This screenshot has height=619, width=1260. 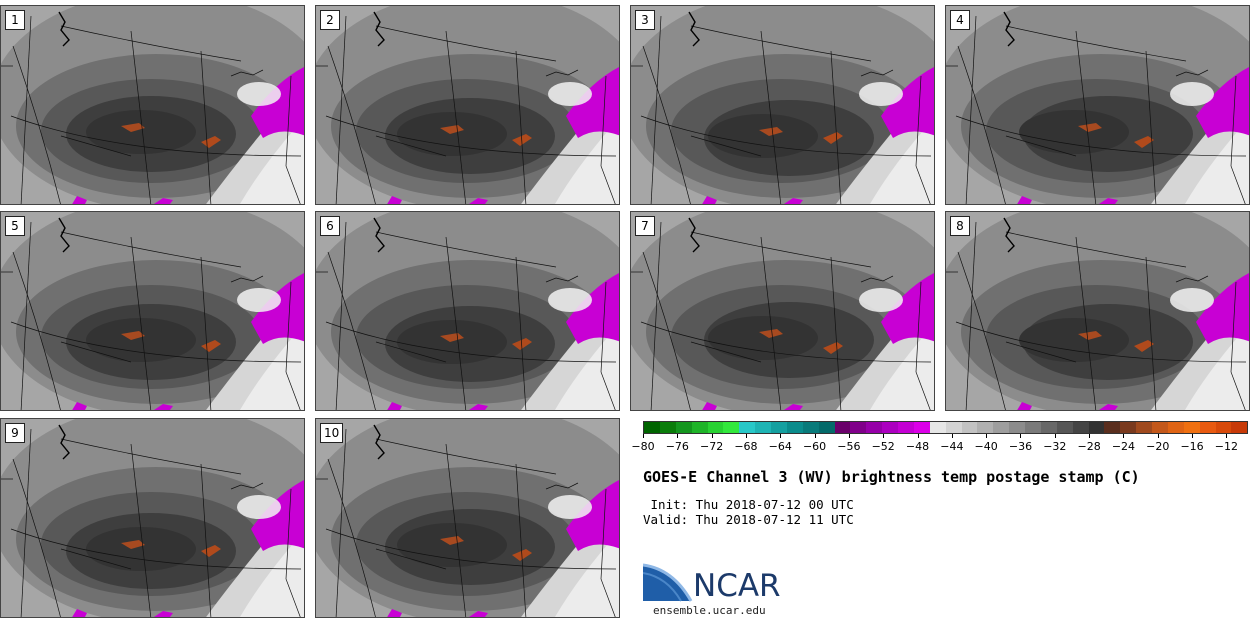 I want to click on init-time: Init: Thu 2018-07-12 00 UTC, so click(x=748, y=504).